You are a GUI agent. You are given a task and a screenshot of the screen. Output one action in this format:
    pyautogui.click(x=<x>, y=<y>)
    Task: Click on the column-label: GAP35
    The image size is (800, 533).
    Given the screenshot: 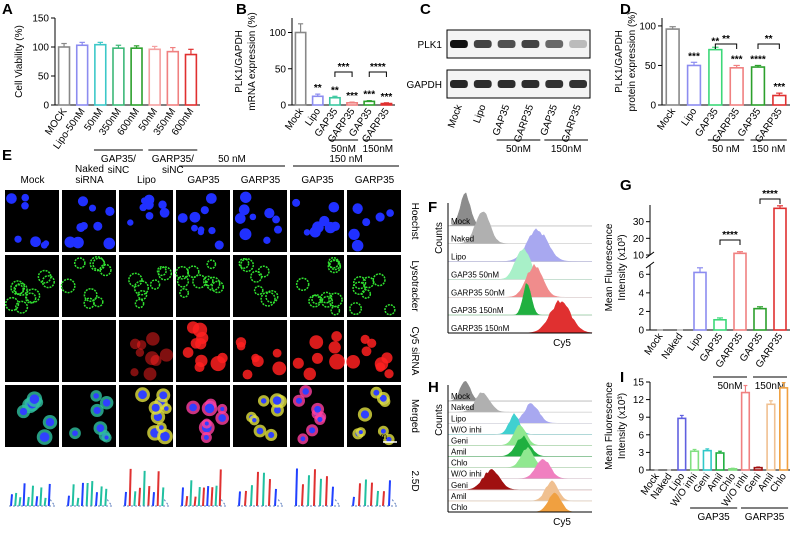 What is the action you would take?
    pyautogui.click(x=203, y=180)
    